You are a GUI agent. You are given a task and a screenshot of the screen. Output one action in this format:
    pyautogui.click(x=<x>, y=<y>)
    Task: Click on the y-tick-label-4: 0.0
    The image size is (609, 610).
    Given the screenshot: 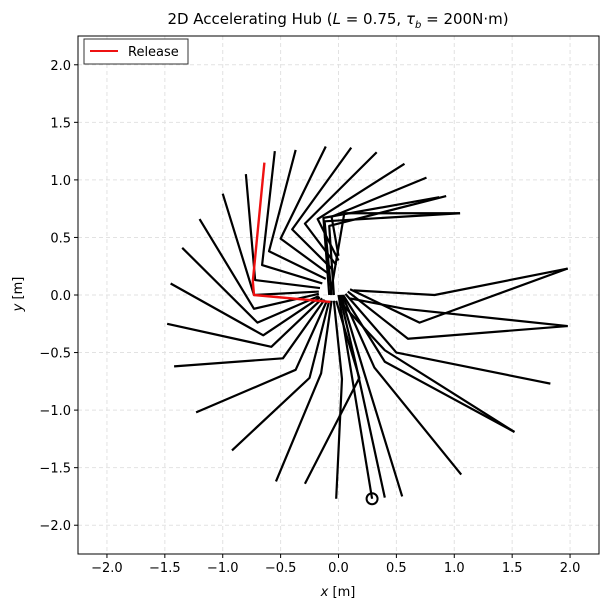 What is the action you would take?
    pyautogui.click(x=60, y=296)
    